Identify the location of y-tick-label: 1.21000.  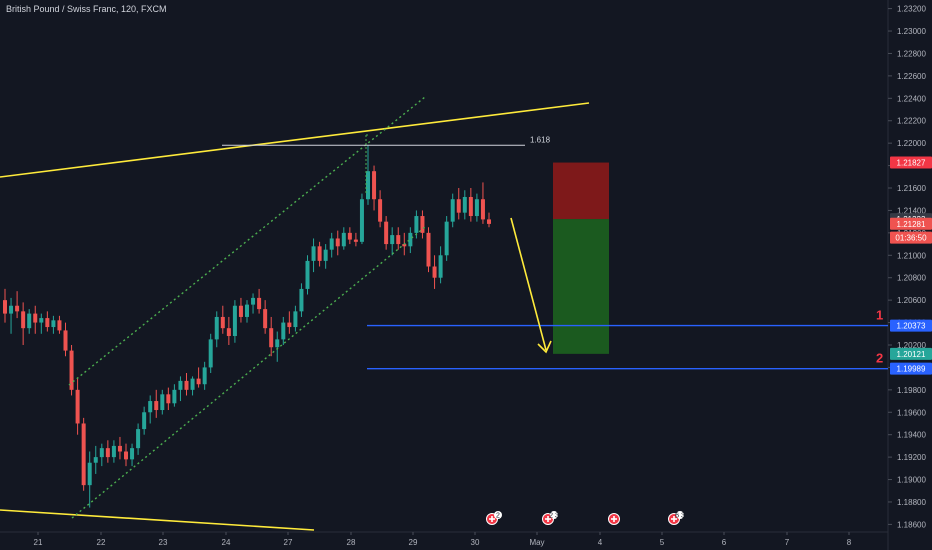
(911, 255).